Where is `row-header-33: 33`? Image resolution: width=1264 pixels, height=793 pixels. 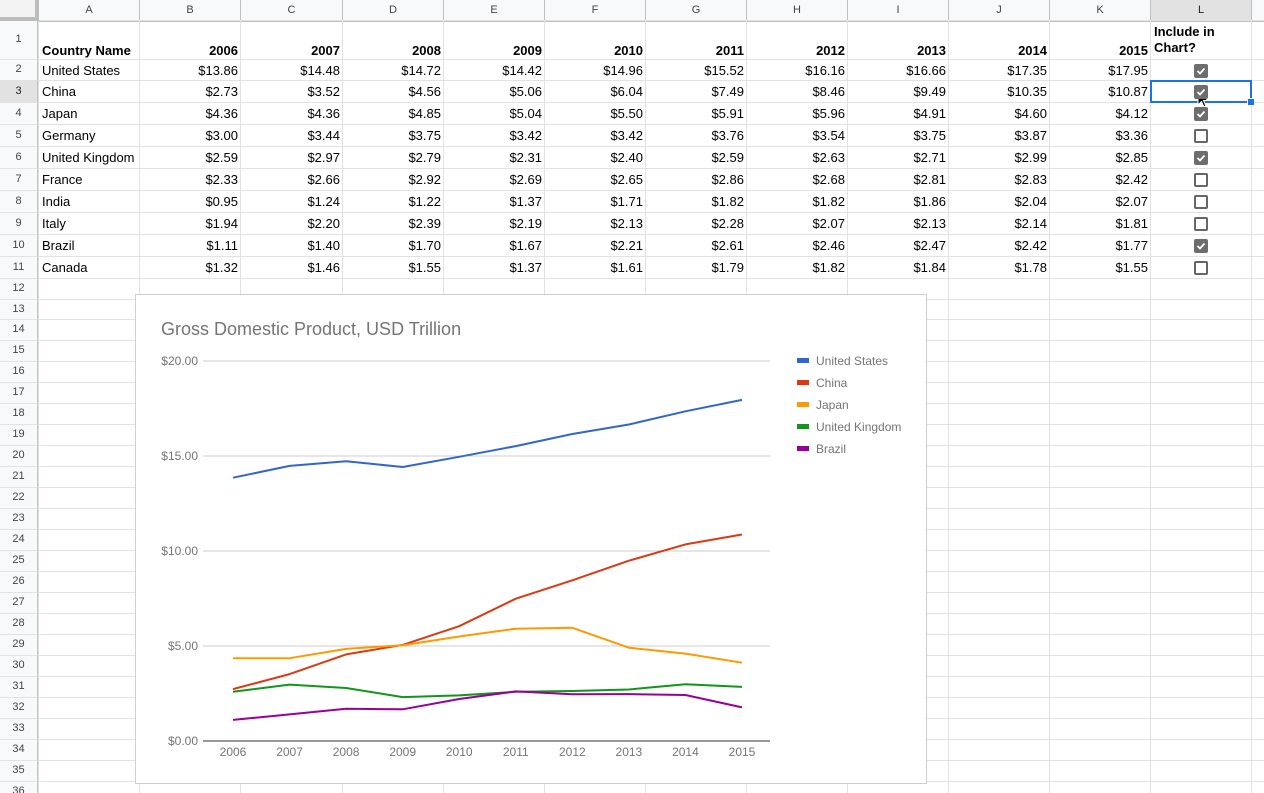 row-header-33: 33 is located at coordinates (19, 729).